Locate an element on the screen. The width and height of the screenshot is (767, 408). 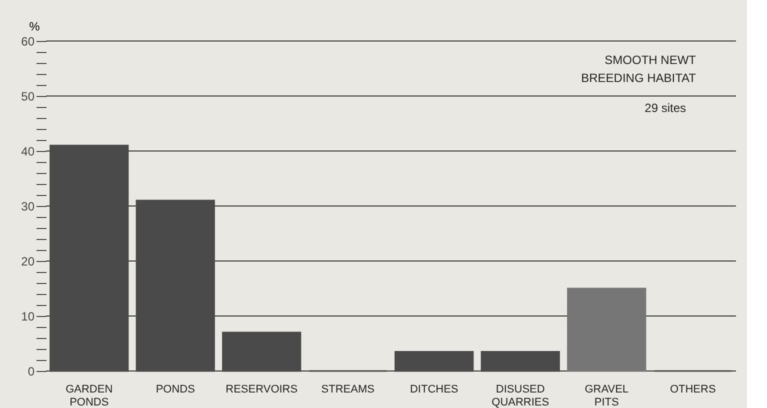
x-tick-label: DISUSED QUARRIES is located at coordinates (521, 396).